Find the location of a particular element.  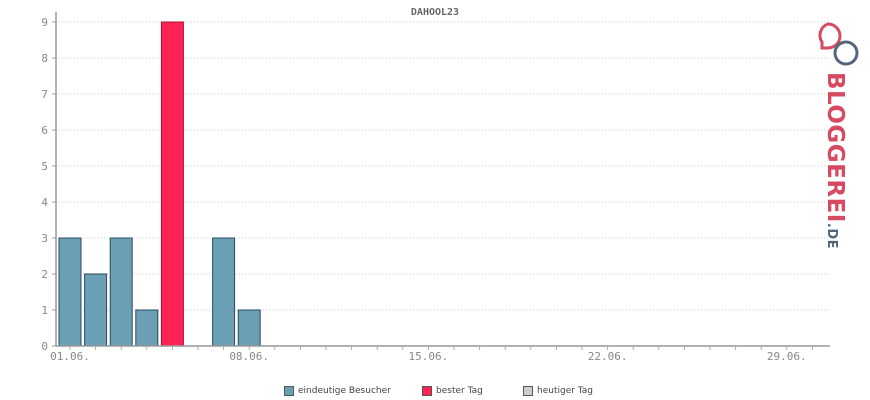

chart-title: DAHOOL23 is located at coordinates (435, 12).